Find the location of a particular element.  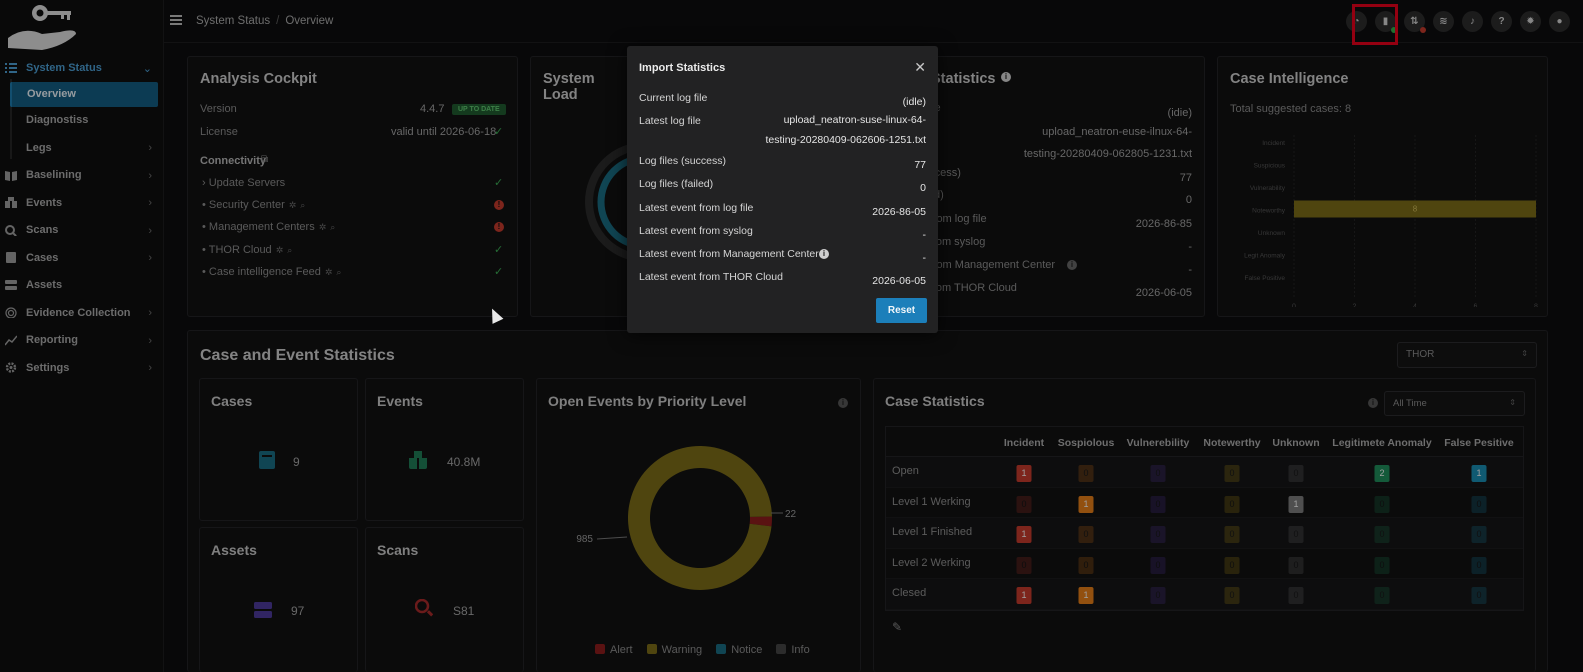

breadcrumb-item: System Status is located at coordinates (233, 21).